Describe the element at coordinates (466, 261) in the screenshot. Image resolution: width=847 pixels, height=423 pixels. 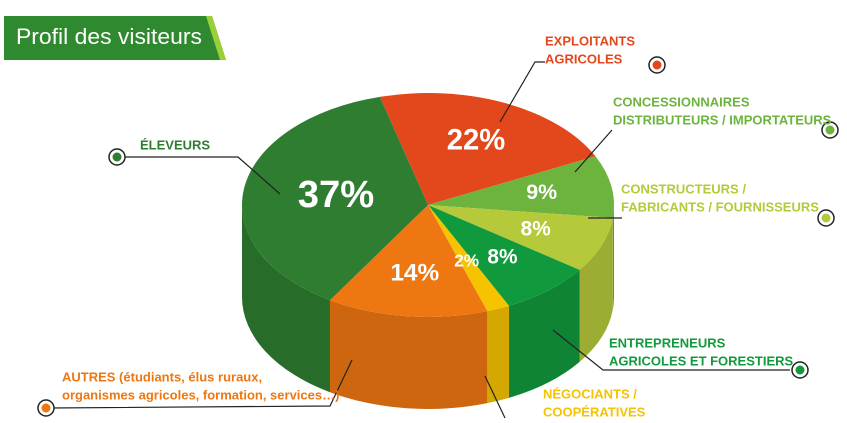
I see `value-label: 2%` at that location.